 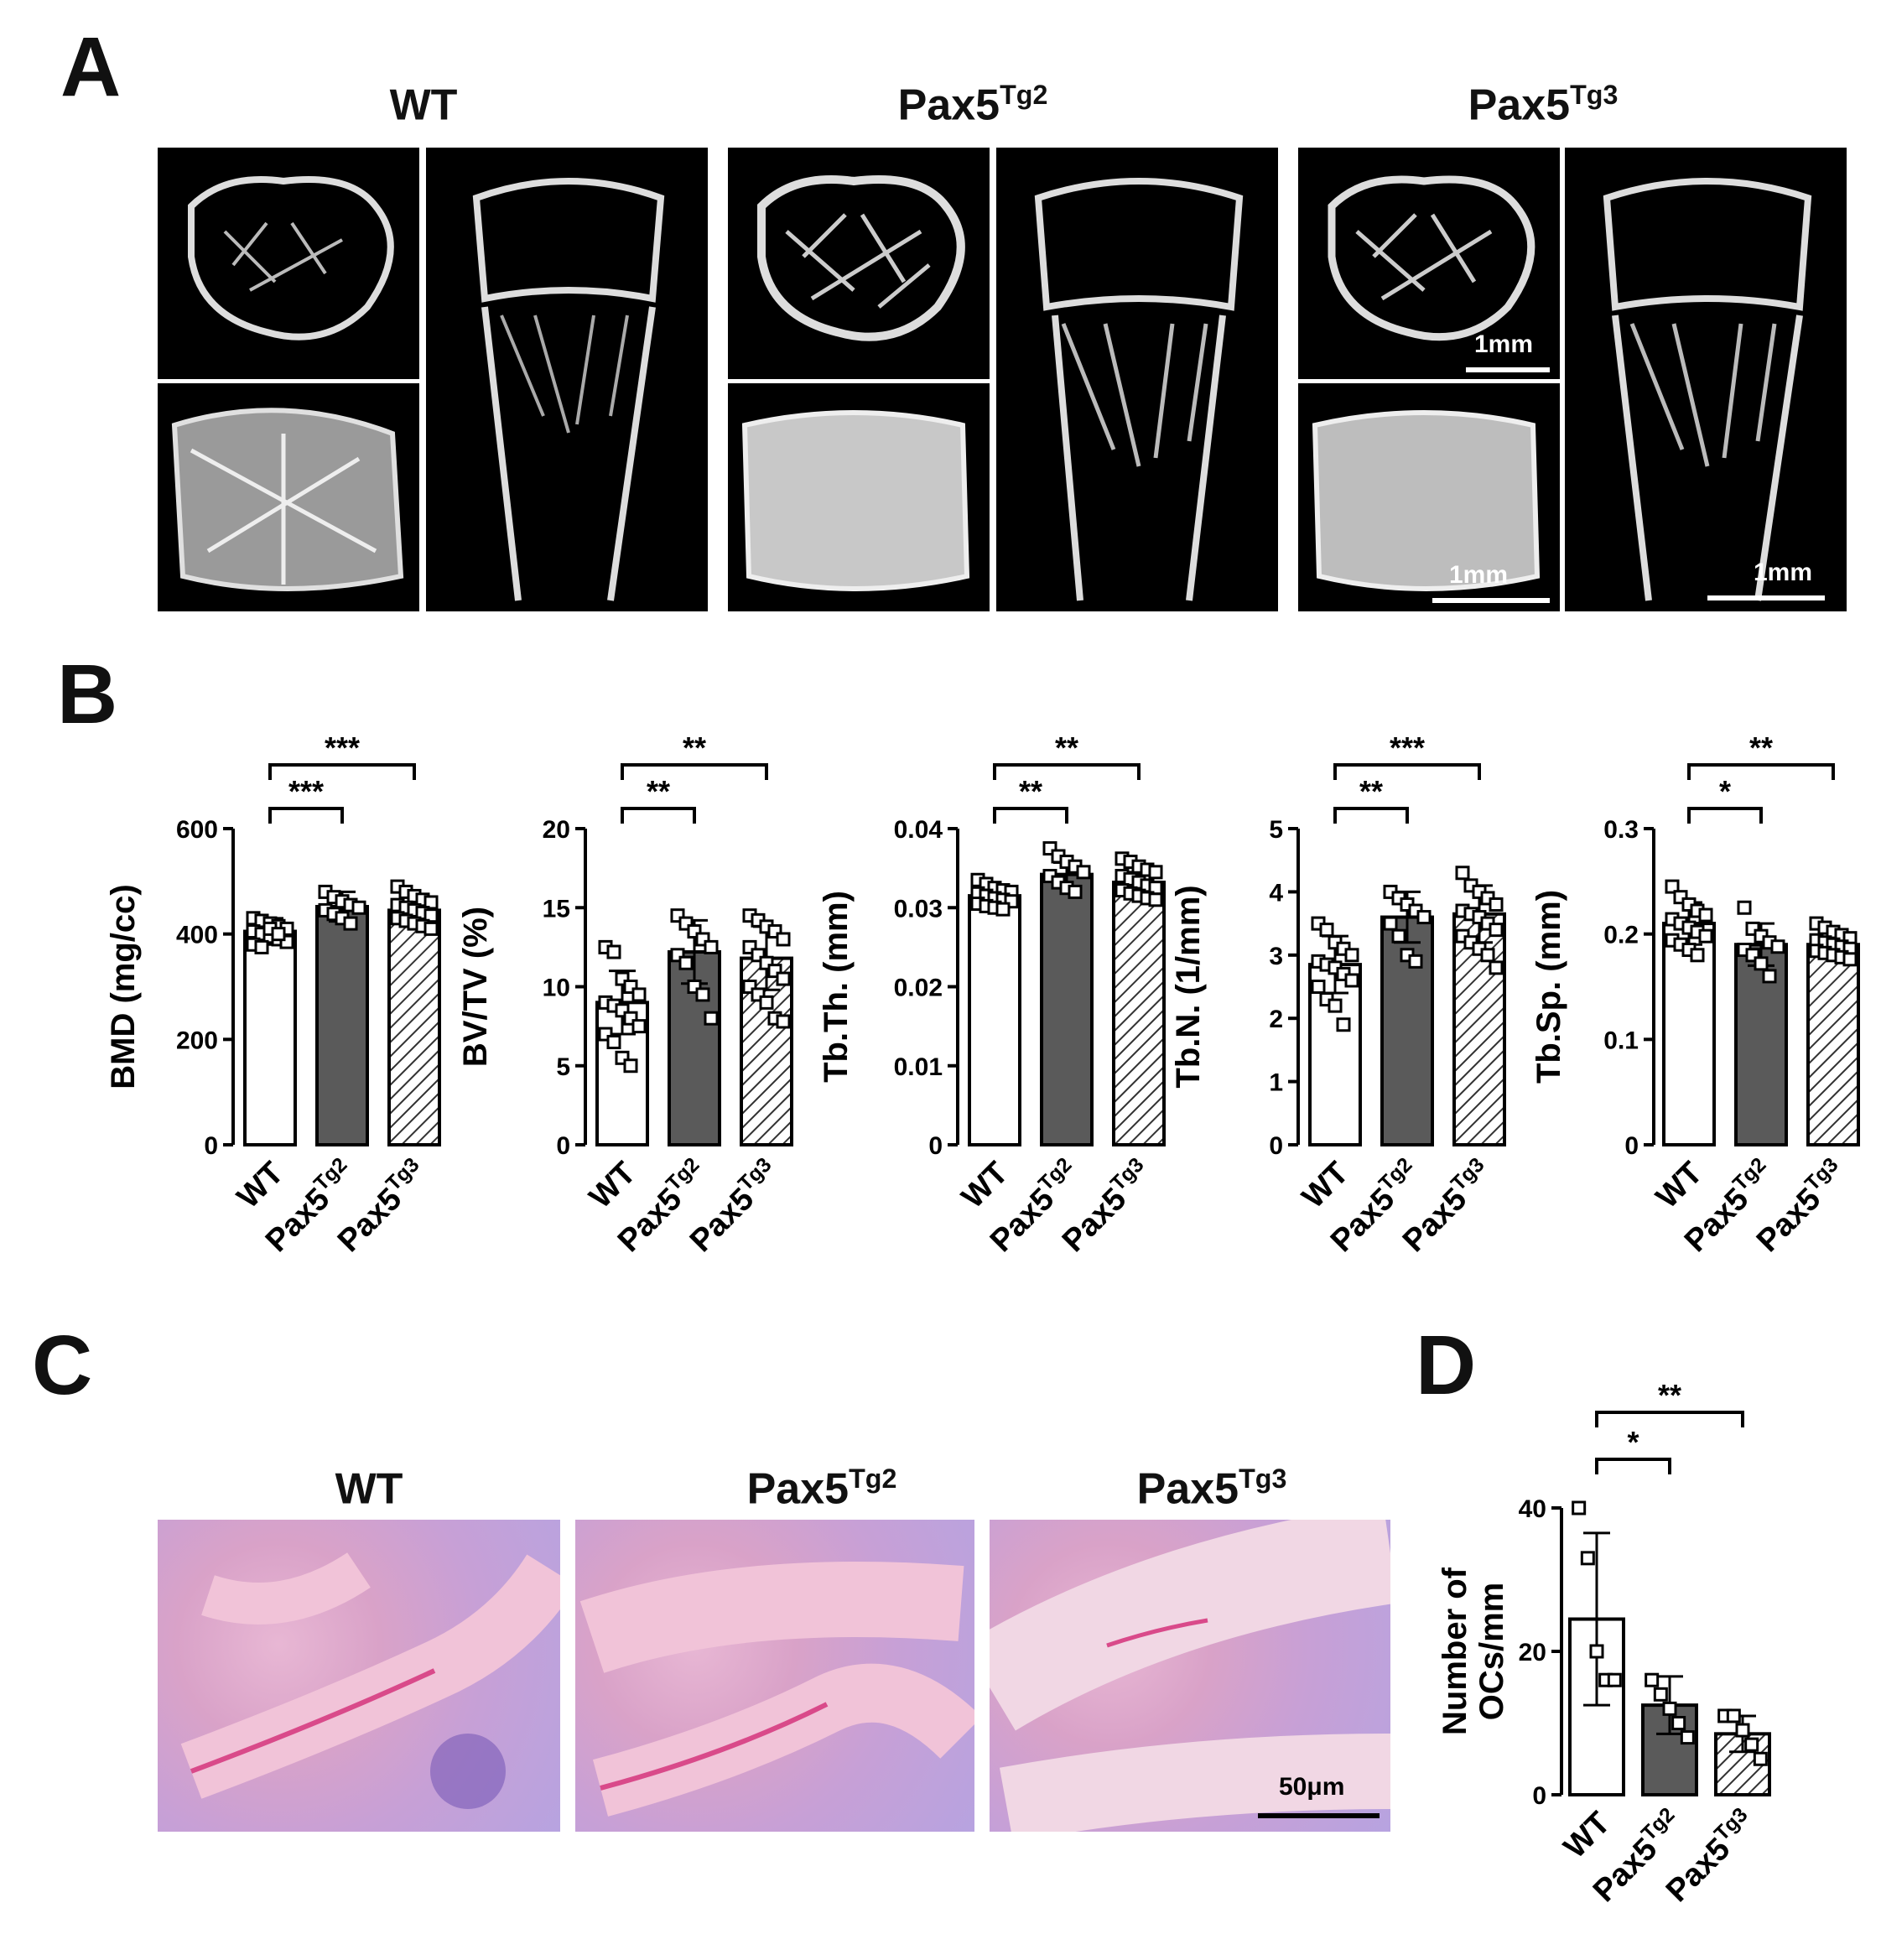 I want to click on microct-title-tg3-sup: Tg3, so click(x=1594, y=95).